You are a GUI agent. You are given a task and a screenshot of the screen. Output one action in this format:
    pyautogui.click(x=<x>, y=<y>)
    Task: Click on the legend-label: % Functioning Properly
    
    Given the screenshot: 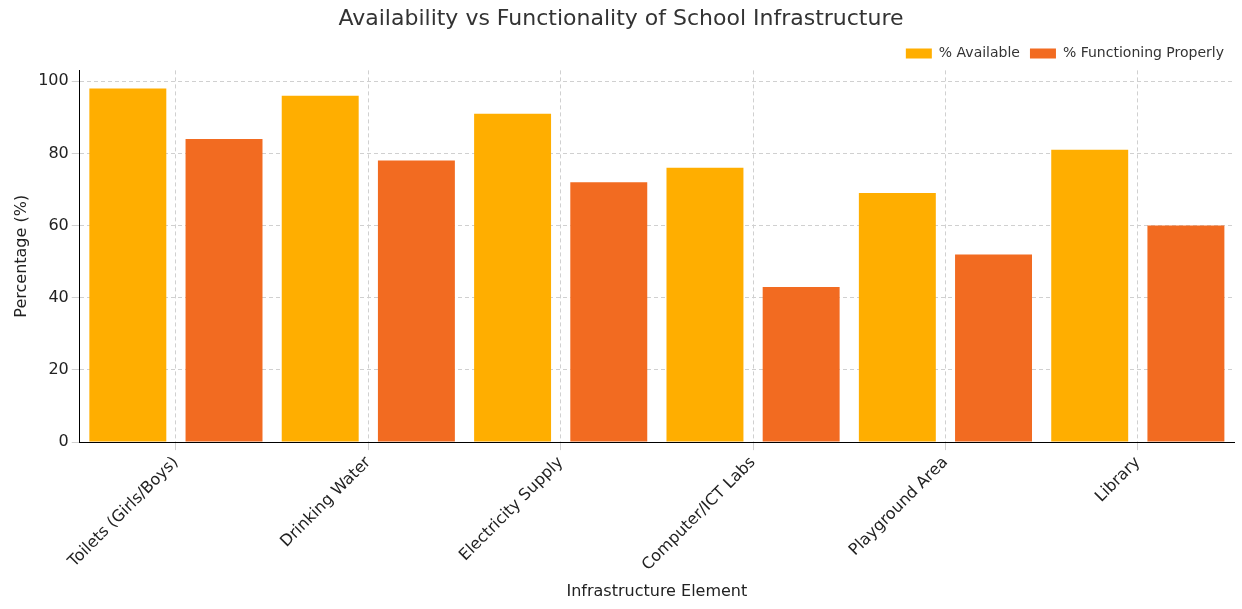 What is the action you would take?
    pyautogui.click(x=1143, y=52)
    